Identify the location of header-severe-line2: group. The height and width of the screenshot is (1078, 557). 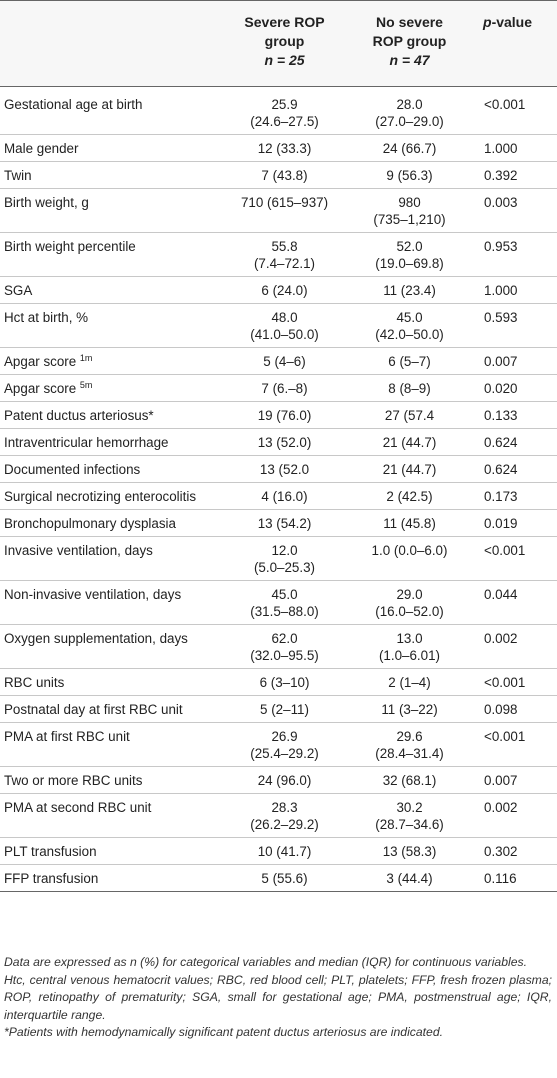
(284, 41).